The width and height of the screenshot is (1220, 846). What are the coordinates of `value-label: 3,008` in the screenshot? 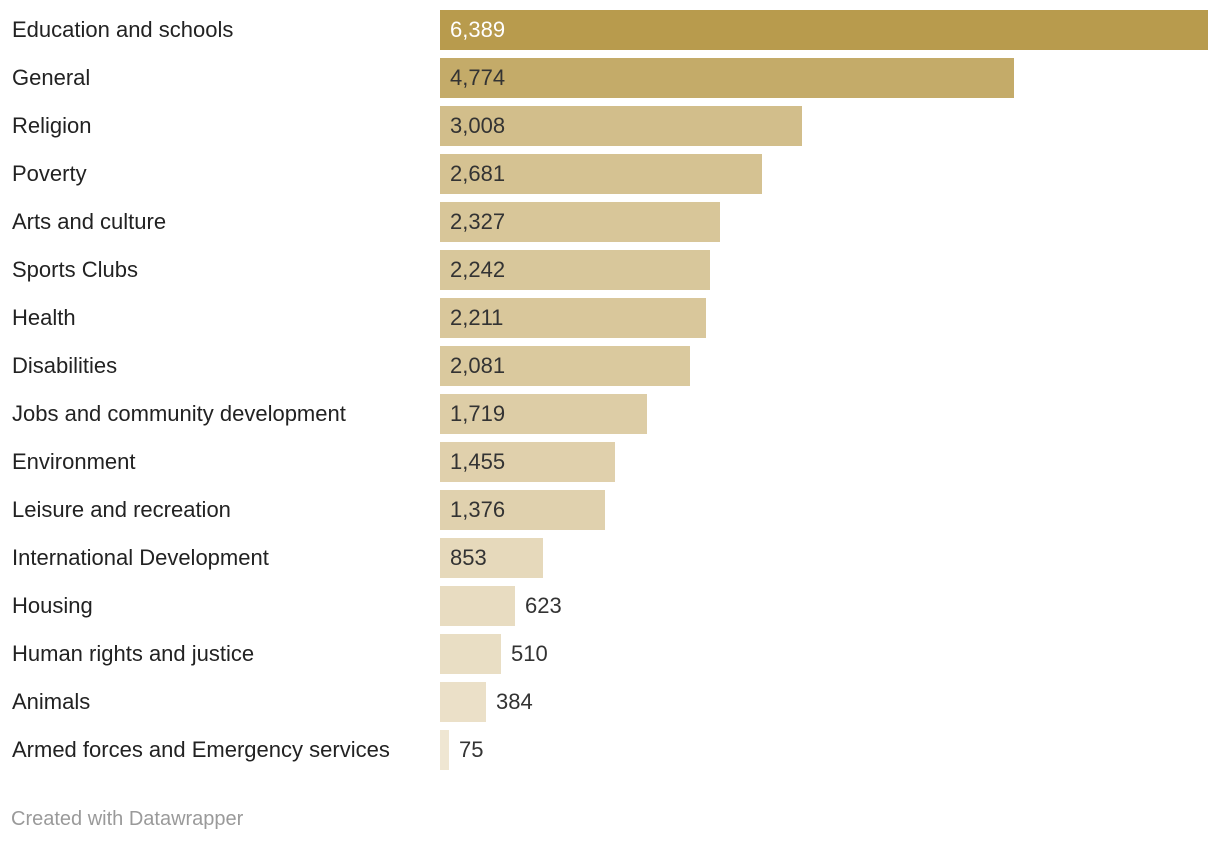 It's located at (478, 125).